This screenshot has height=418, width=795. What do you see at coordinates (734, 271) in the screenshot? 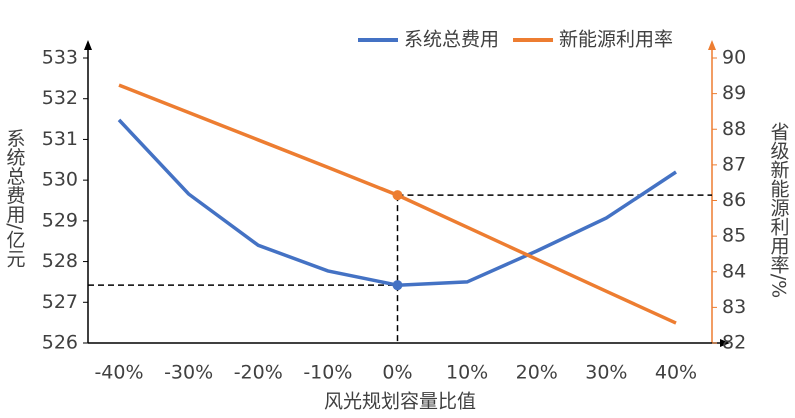
I see `y2-tick-label: 84` at bounding box center [734, 271].